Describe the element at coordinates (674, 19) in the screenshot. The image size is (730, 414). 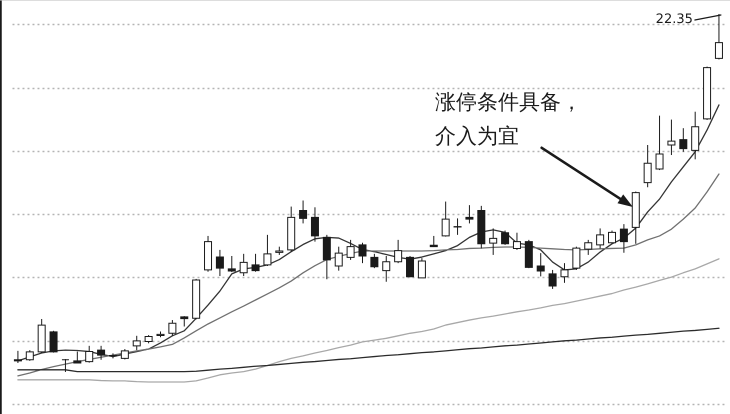
I see `annotation: 22.35` at that location.